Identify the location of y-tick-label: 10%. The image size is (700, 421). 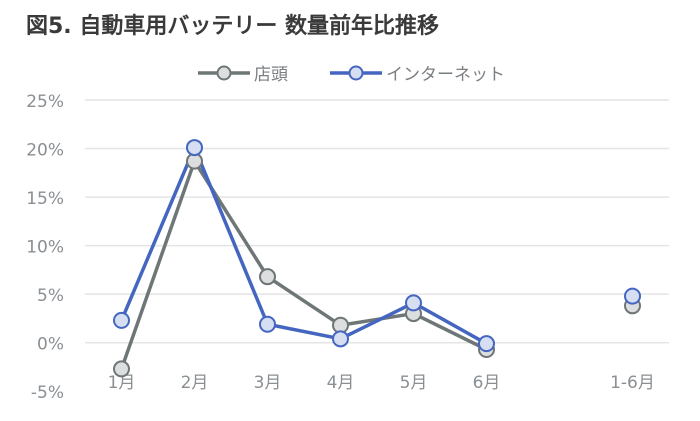
(45, 248).